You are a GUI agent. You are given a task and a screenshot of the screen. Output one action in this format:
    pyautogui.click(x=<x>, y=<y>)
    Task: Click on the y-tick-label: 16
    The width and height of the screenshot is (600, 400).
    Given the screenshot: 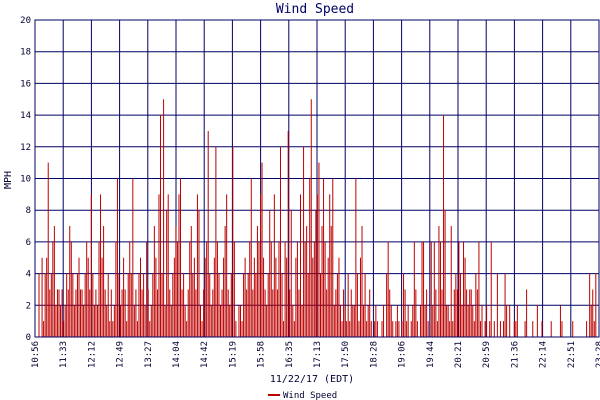 What is the action you would take?
    pyautogui.click(x=25, y=84)
    